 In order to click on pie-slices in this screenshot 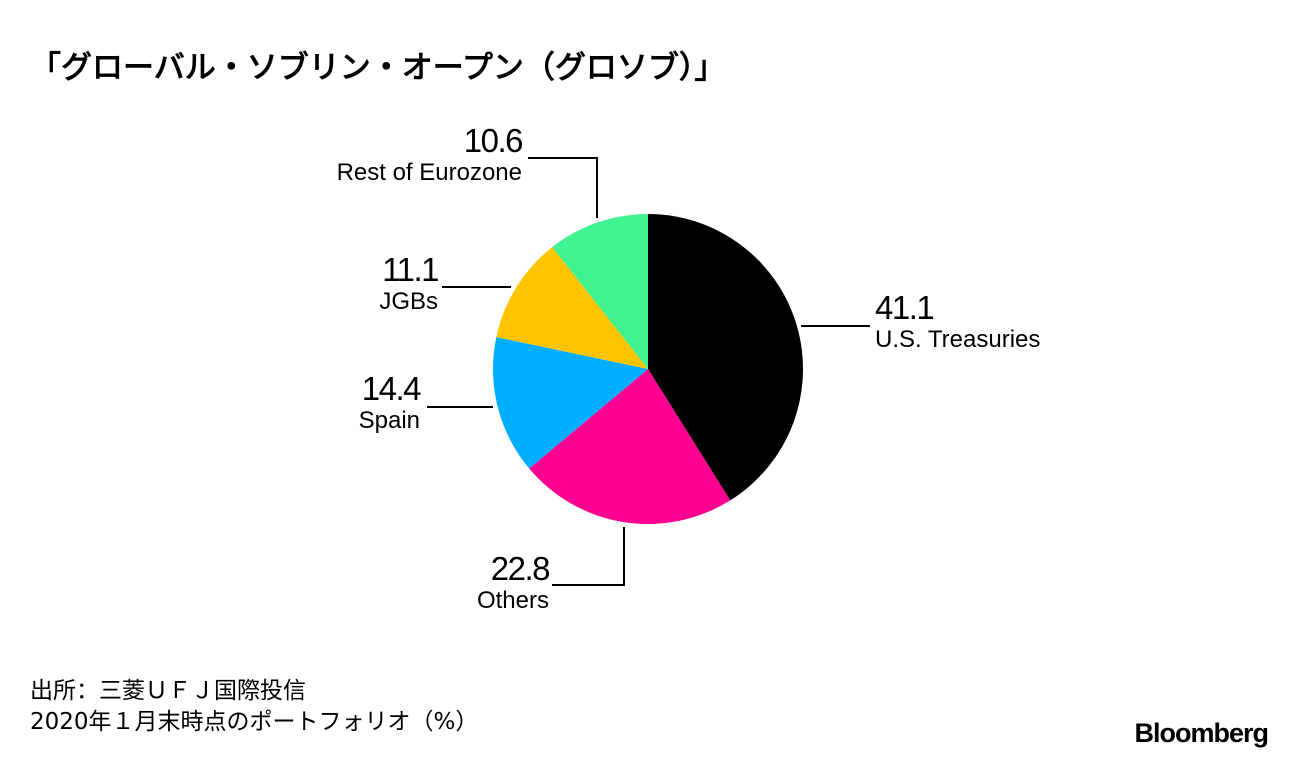, I will do `click(648, 369)`.